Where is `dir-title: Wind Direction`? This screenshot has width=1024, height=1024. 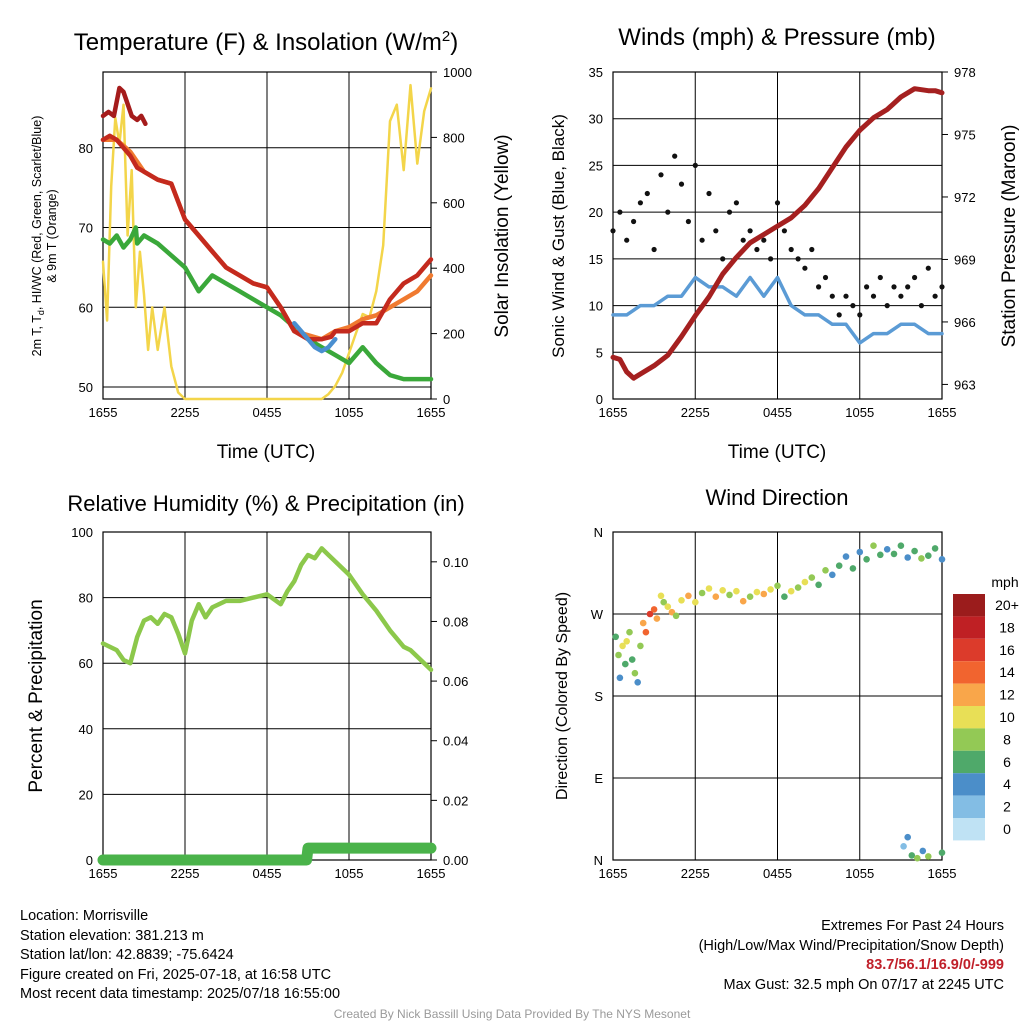
dir-title: Wind Direction is located at coordinates (776, 497).